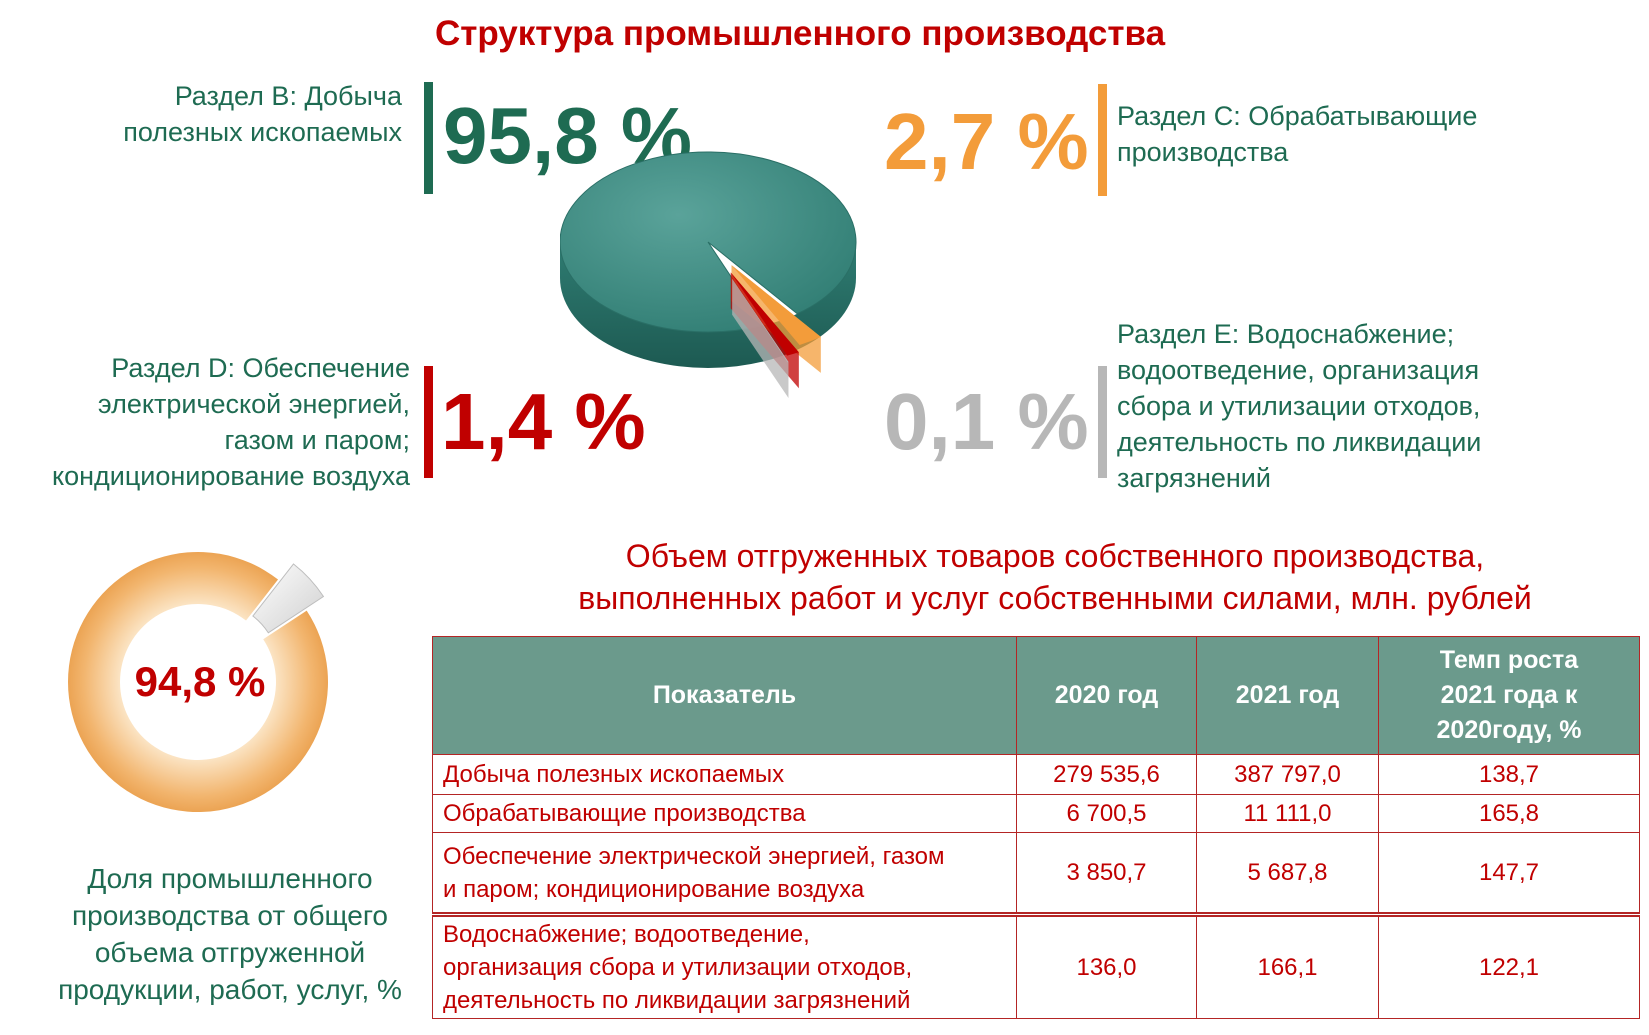 This screenshot has width=1649, height=1035. What do you see at coordinates (1106, 965) in the screenshot?
I see `cell-2020: 136,0` at bounding box center [1106, 965].